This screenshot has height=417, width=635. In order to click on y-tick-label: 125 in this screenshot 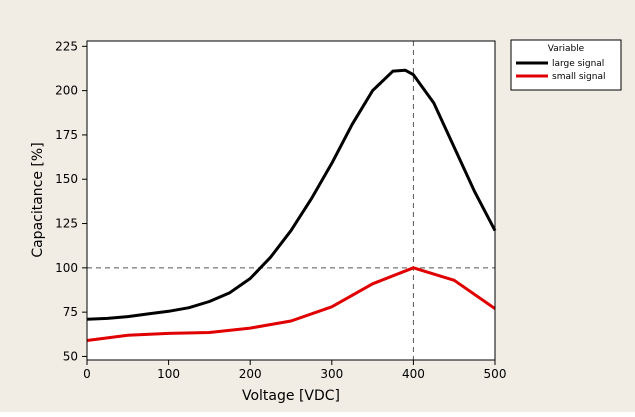, I will do `click(66, 224)`.